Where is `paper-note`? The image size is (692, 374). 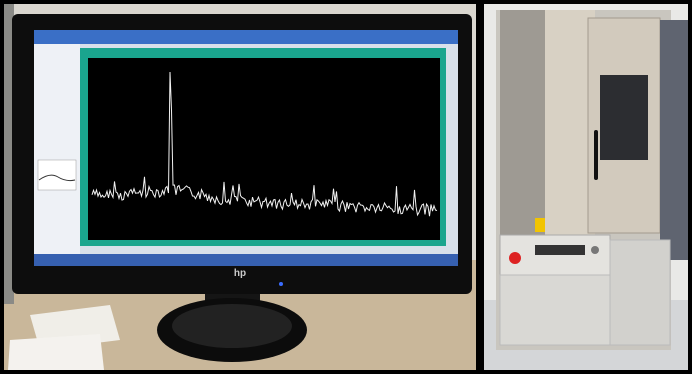
paper-note is located at coordinates (56, 352).